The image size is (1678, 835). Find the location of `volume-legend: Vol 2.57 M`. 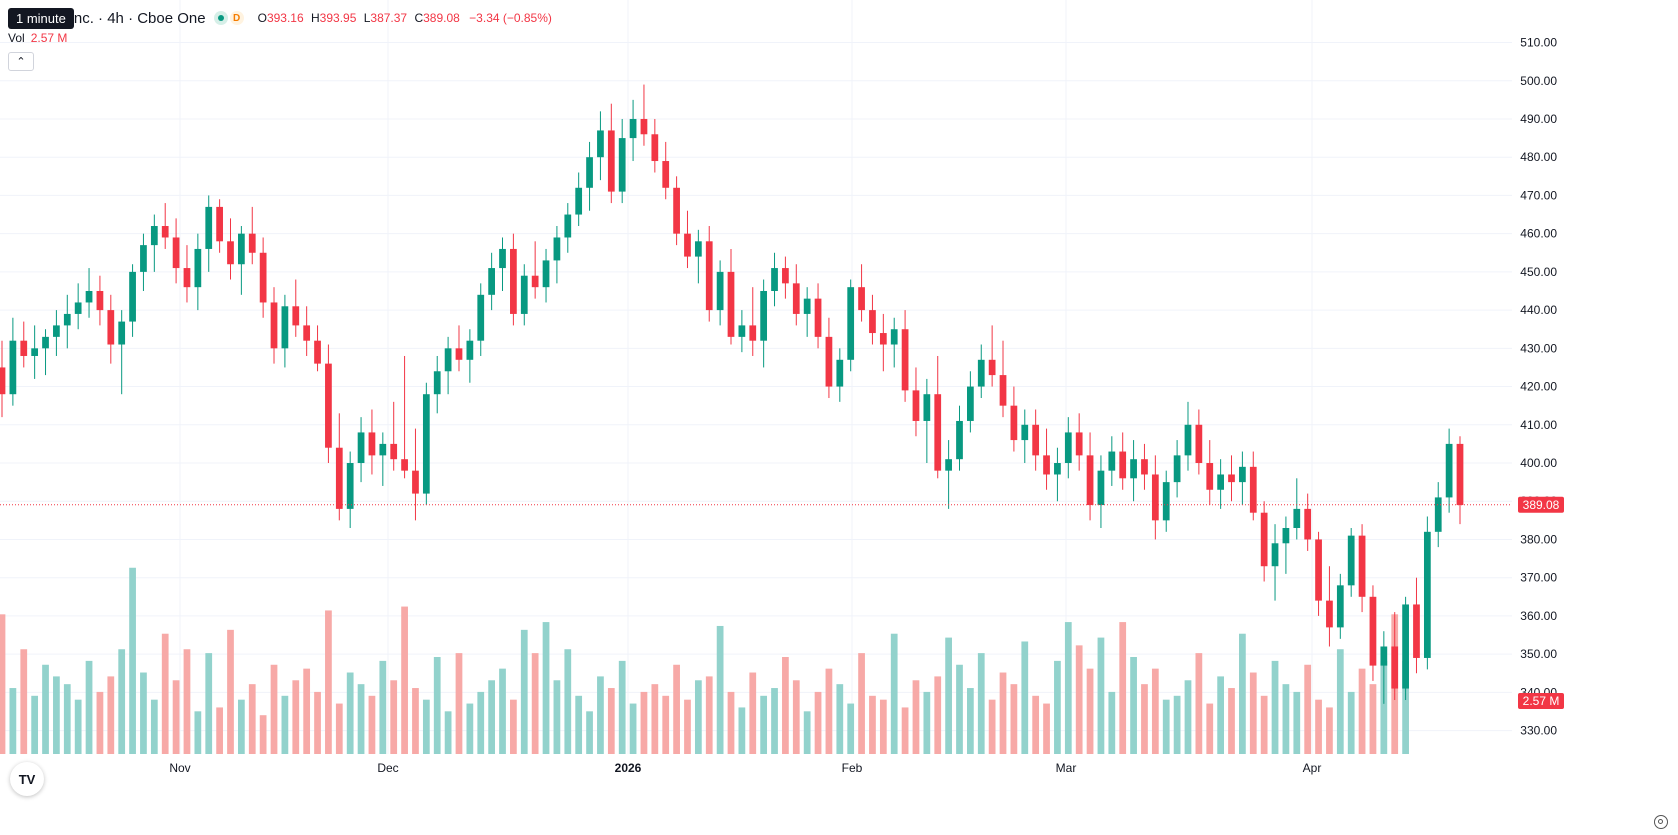

volume-legend: Vol 2.57 M is located at coordinates (37, 38).